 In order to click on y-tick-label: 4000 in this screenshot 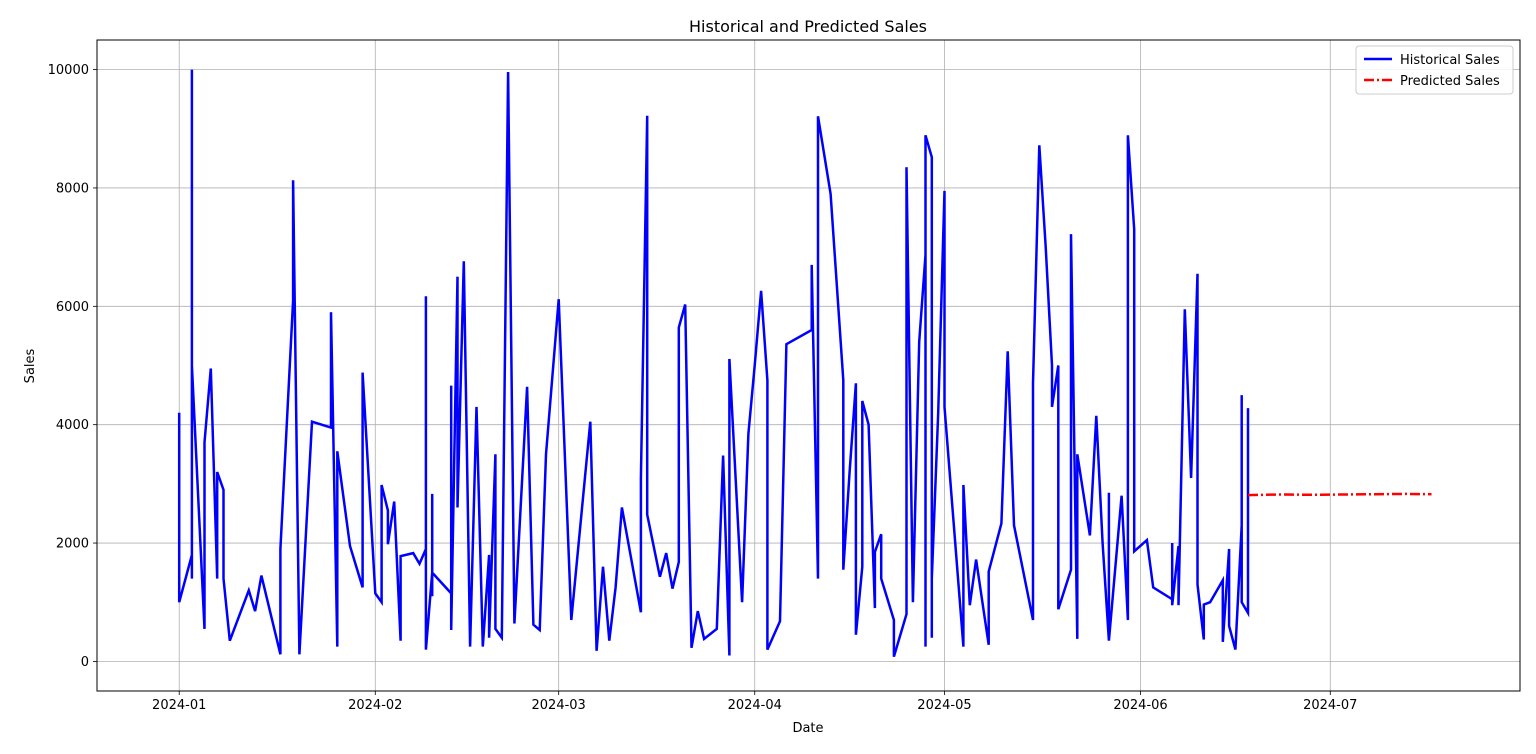, I will do `click(72, 425)`.